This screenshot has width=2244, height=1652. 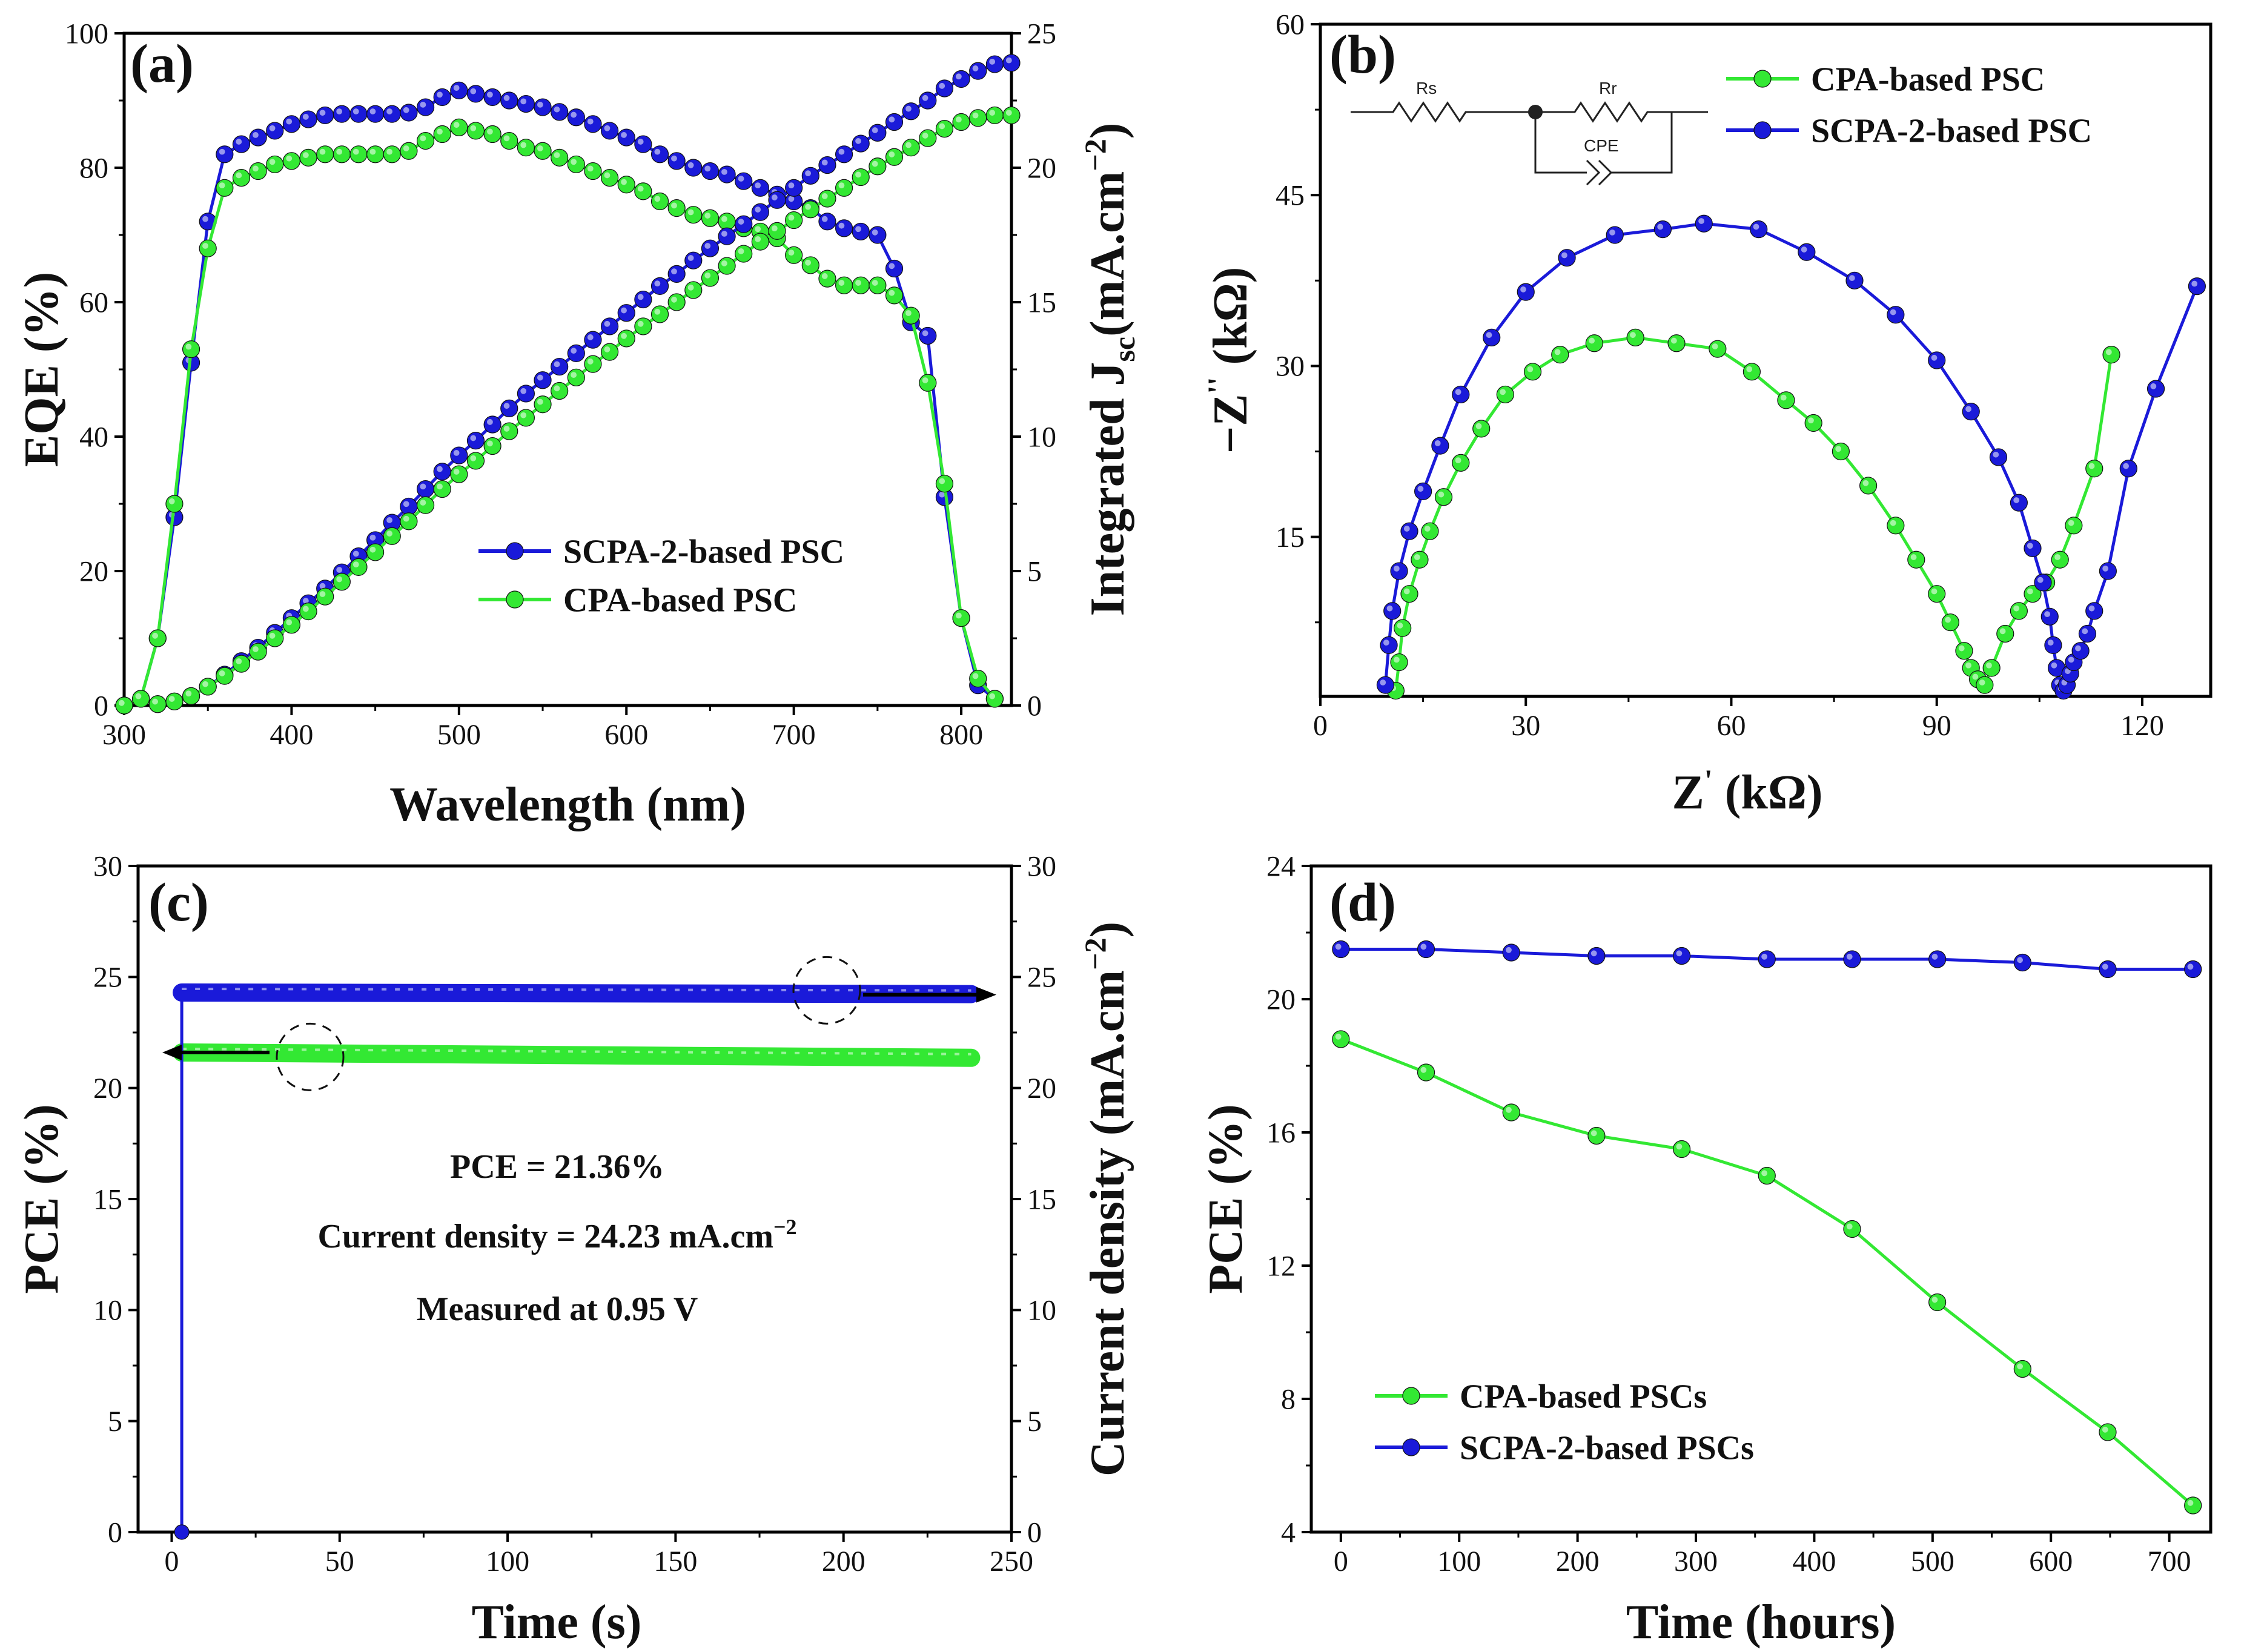 I want to click on y-tick-label: 40, so click(x=93, y=437).